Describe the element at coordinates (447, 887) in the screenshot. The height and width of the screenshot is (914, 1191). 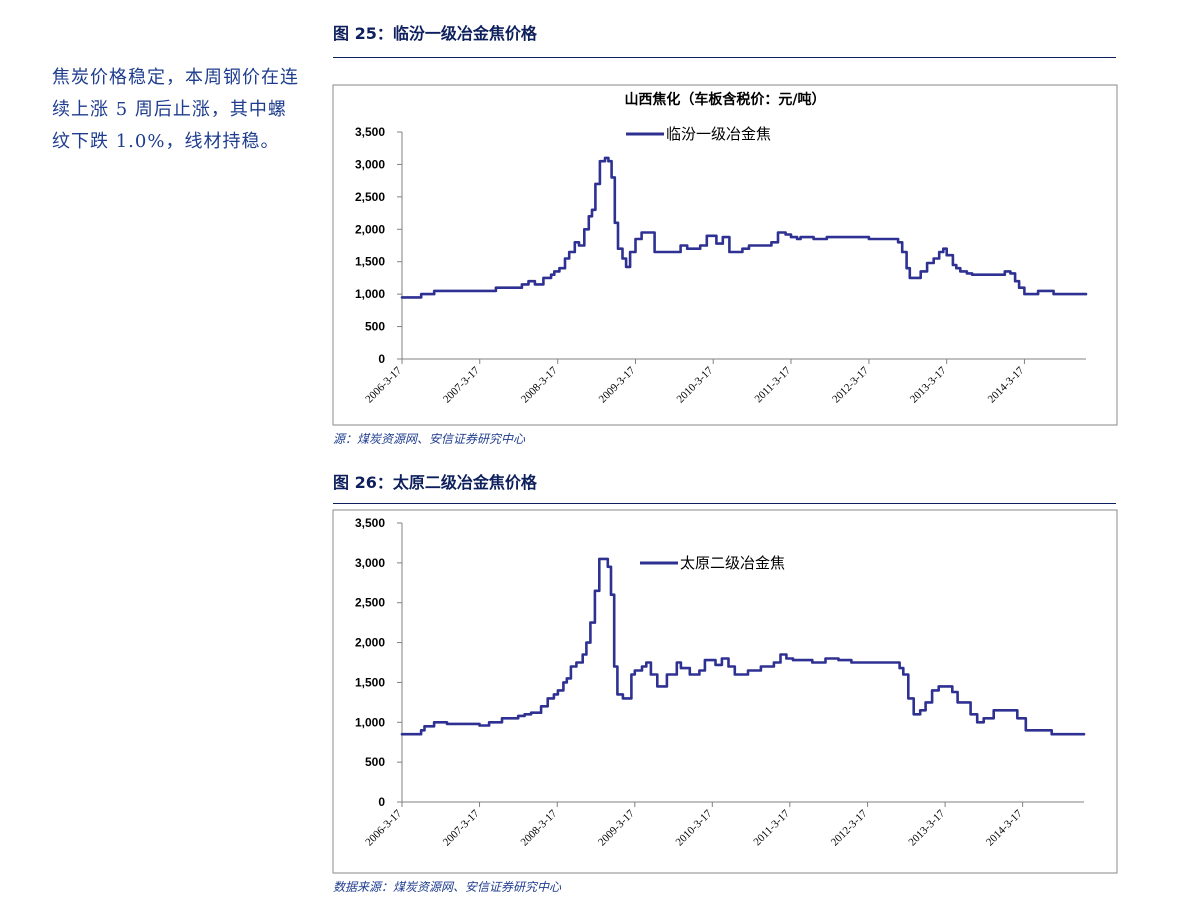
I see `figure-26-source: 数据来源：煤炭资源网、安信证券研究中心` at that location.